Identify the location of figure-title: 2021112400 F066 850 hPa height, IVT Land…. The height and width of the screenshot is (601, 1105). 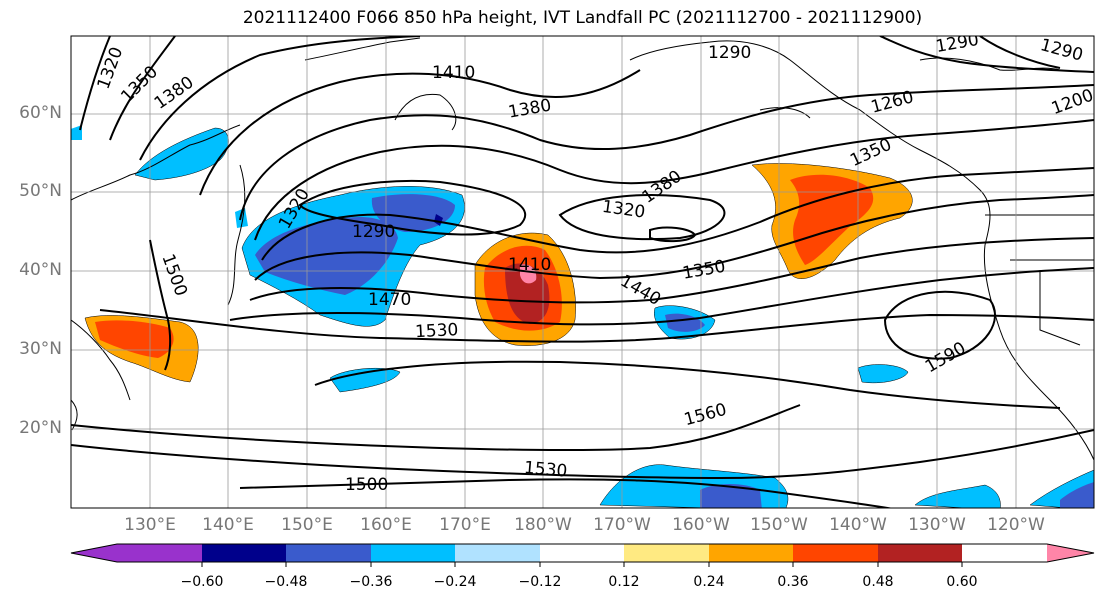
(582, 18).